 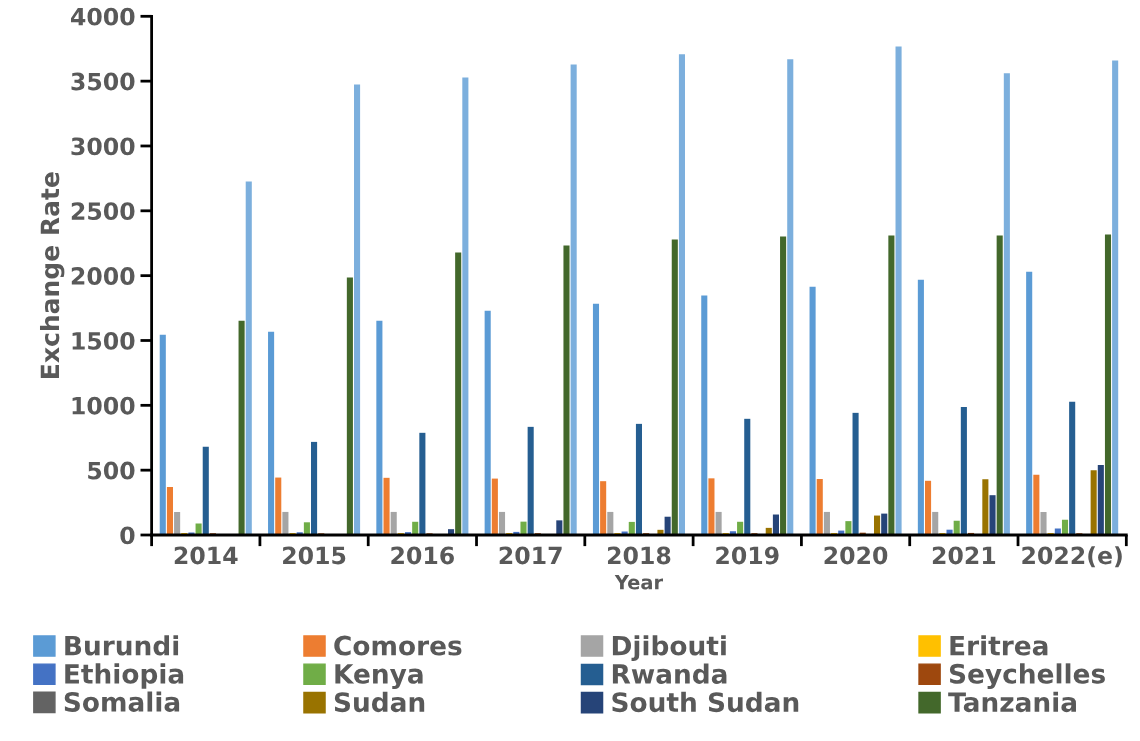 I want to click on x-tick-label: 2018, so click(x=639, y=555).